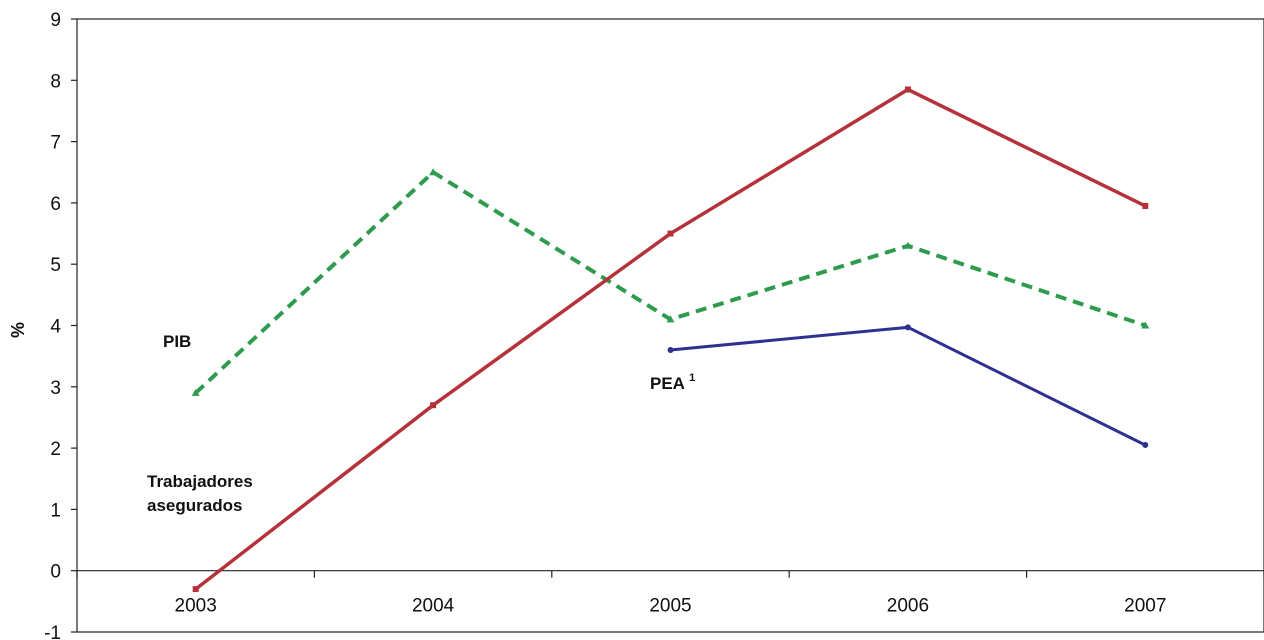  Describe the element at coordinates (196, 606) in the screenshot. I see `x-tick-label: 2003` at that location.